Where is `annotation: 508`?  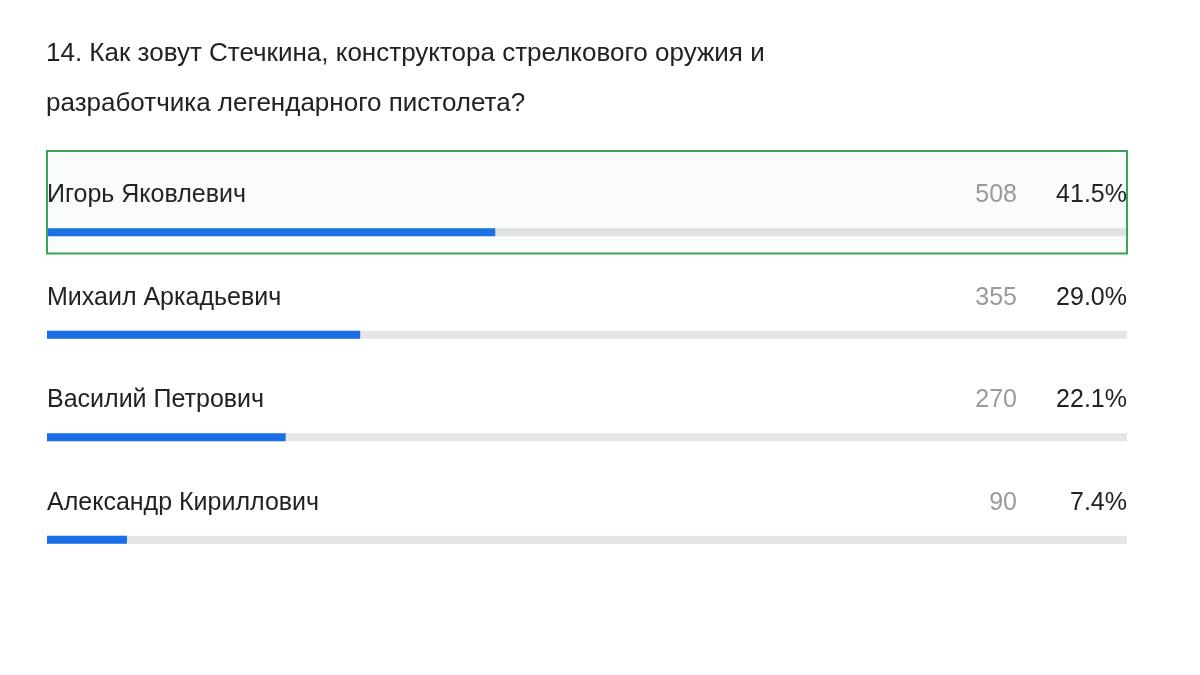 annotation: 508 is located at coordinates (996, 193).